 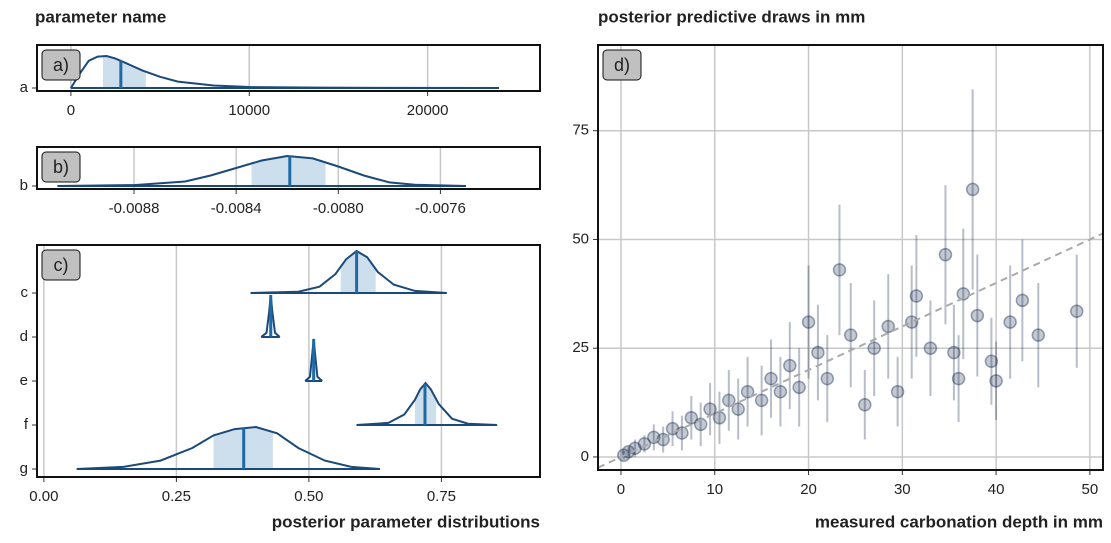 I want to click on y-tick-label: 75, so click(x=580, y=130).